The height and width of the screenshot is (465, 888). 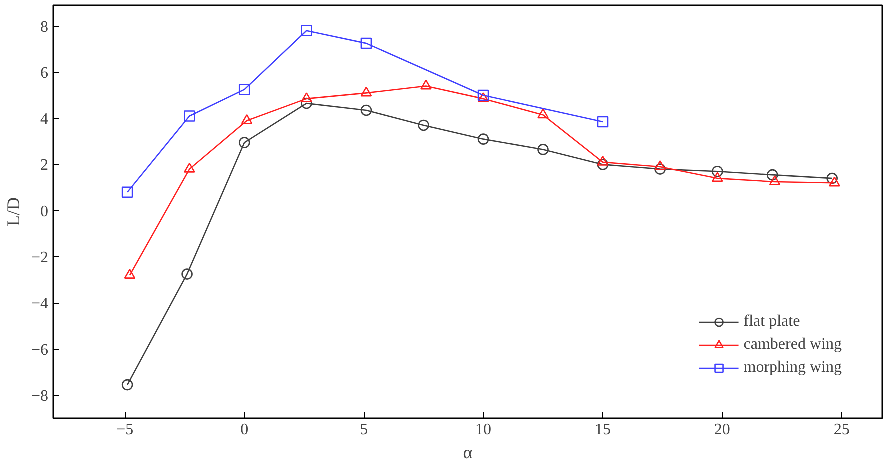 I want to click on y-tick-label: −6, so click(x=40, y=350).